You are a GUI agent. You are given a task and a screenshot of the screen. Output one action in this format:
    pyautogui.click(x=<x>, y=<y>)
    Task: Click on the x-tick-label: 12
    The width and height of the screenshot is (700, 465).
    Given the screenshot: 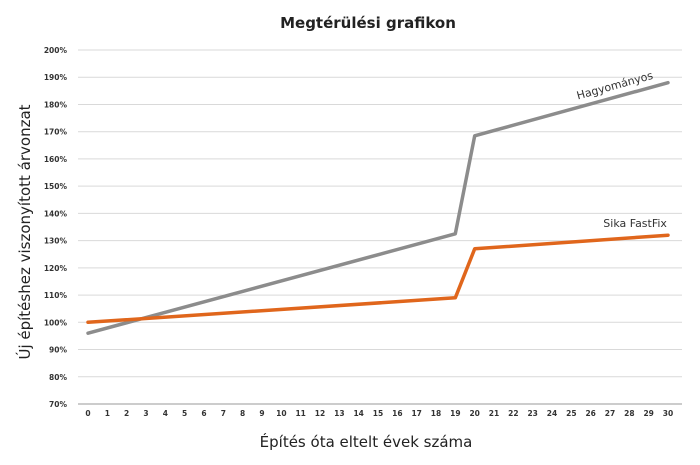 What is the action you would take?
    pyautogui.click(x=320, y=413)
    